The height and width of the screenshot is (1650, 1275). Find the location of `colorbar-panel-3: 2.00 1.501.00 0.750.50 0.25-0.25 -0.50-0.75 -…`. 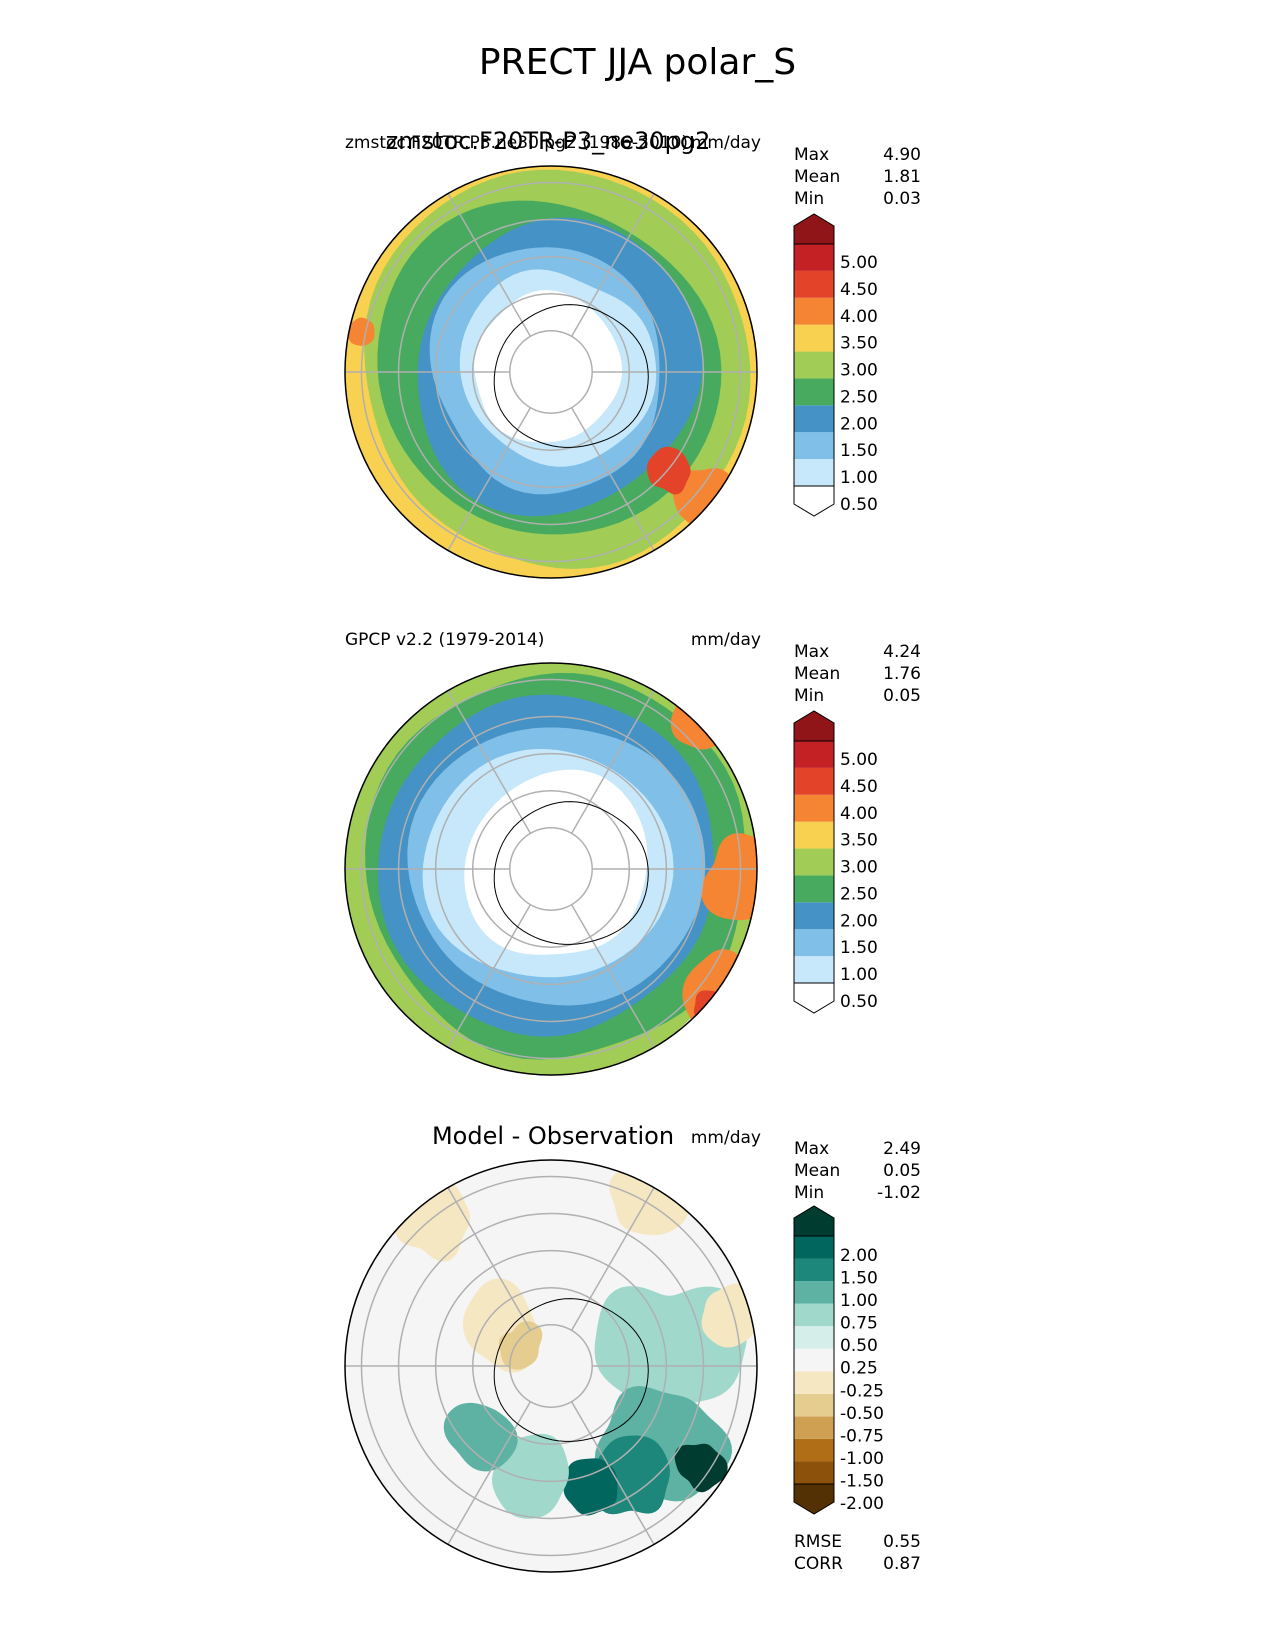

colorbar-panel-3: 2.00 1.501.00 0.750.50 0.25-0.25 -0.50-0.75 -… is located at coordinates (838, 1360).